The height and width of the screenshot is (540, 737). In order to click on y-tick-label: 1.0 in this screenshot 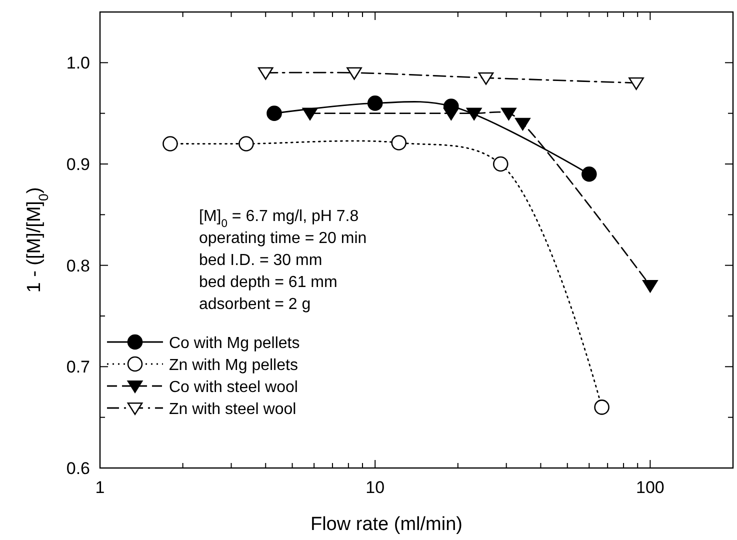, I will do `click(78, 63)`.